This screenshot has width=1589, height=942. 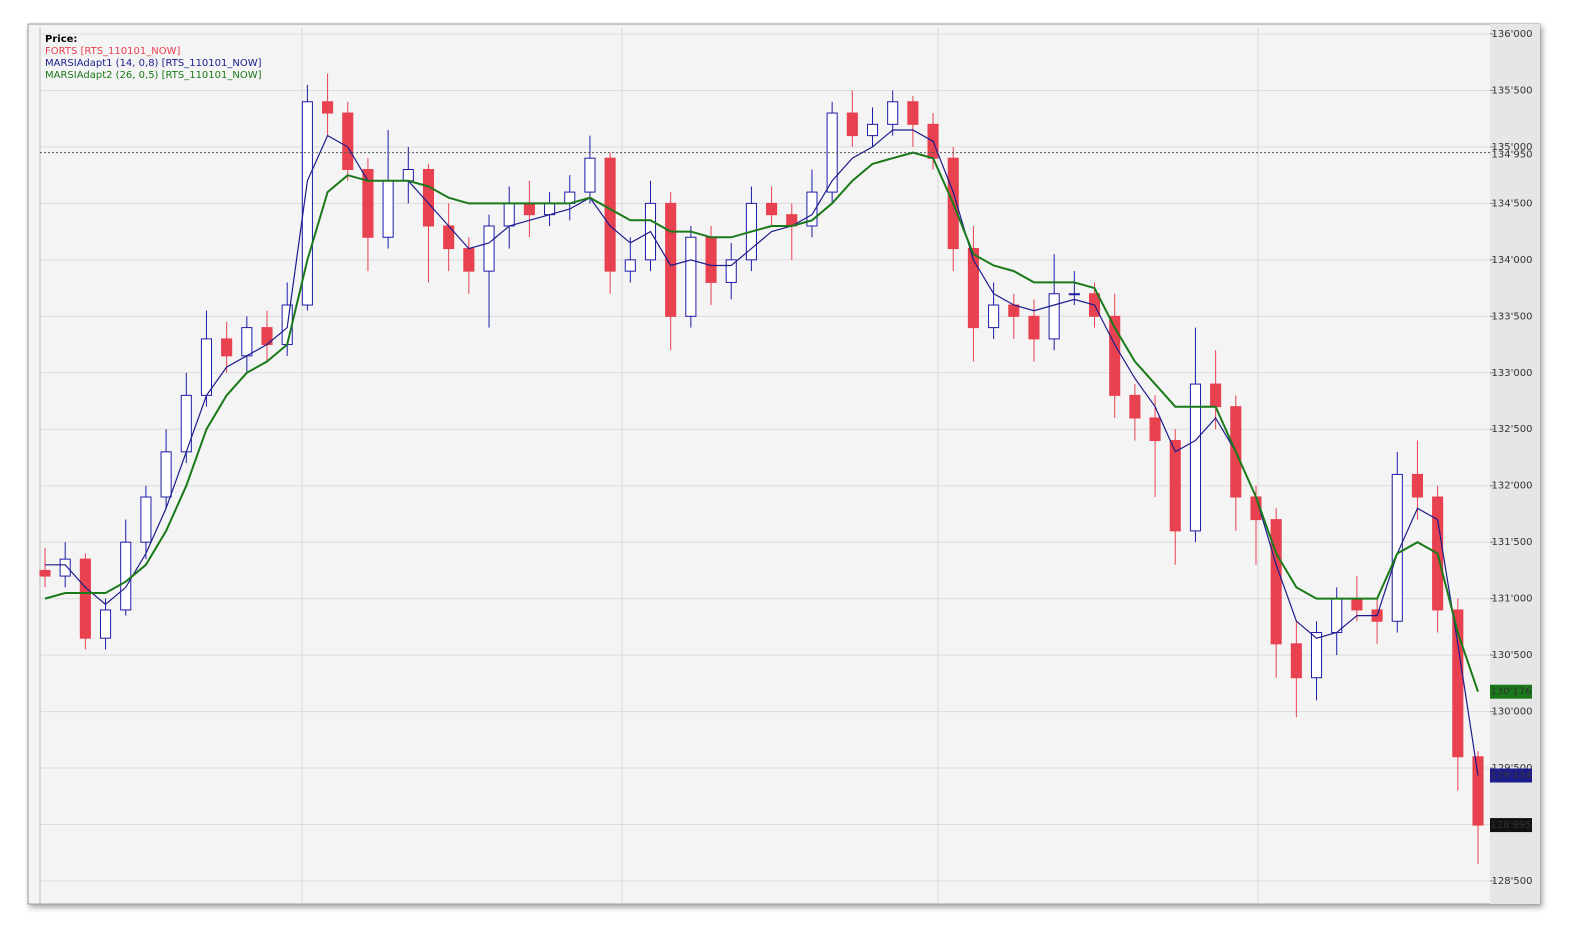 I want to click on legend-entry: MARSIAdapt1 (14, 0,8) [RTS_110101_NOW], so click(x=153, y=63).